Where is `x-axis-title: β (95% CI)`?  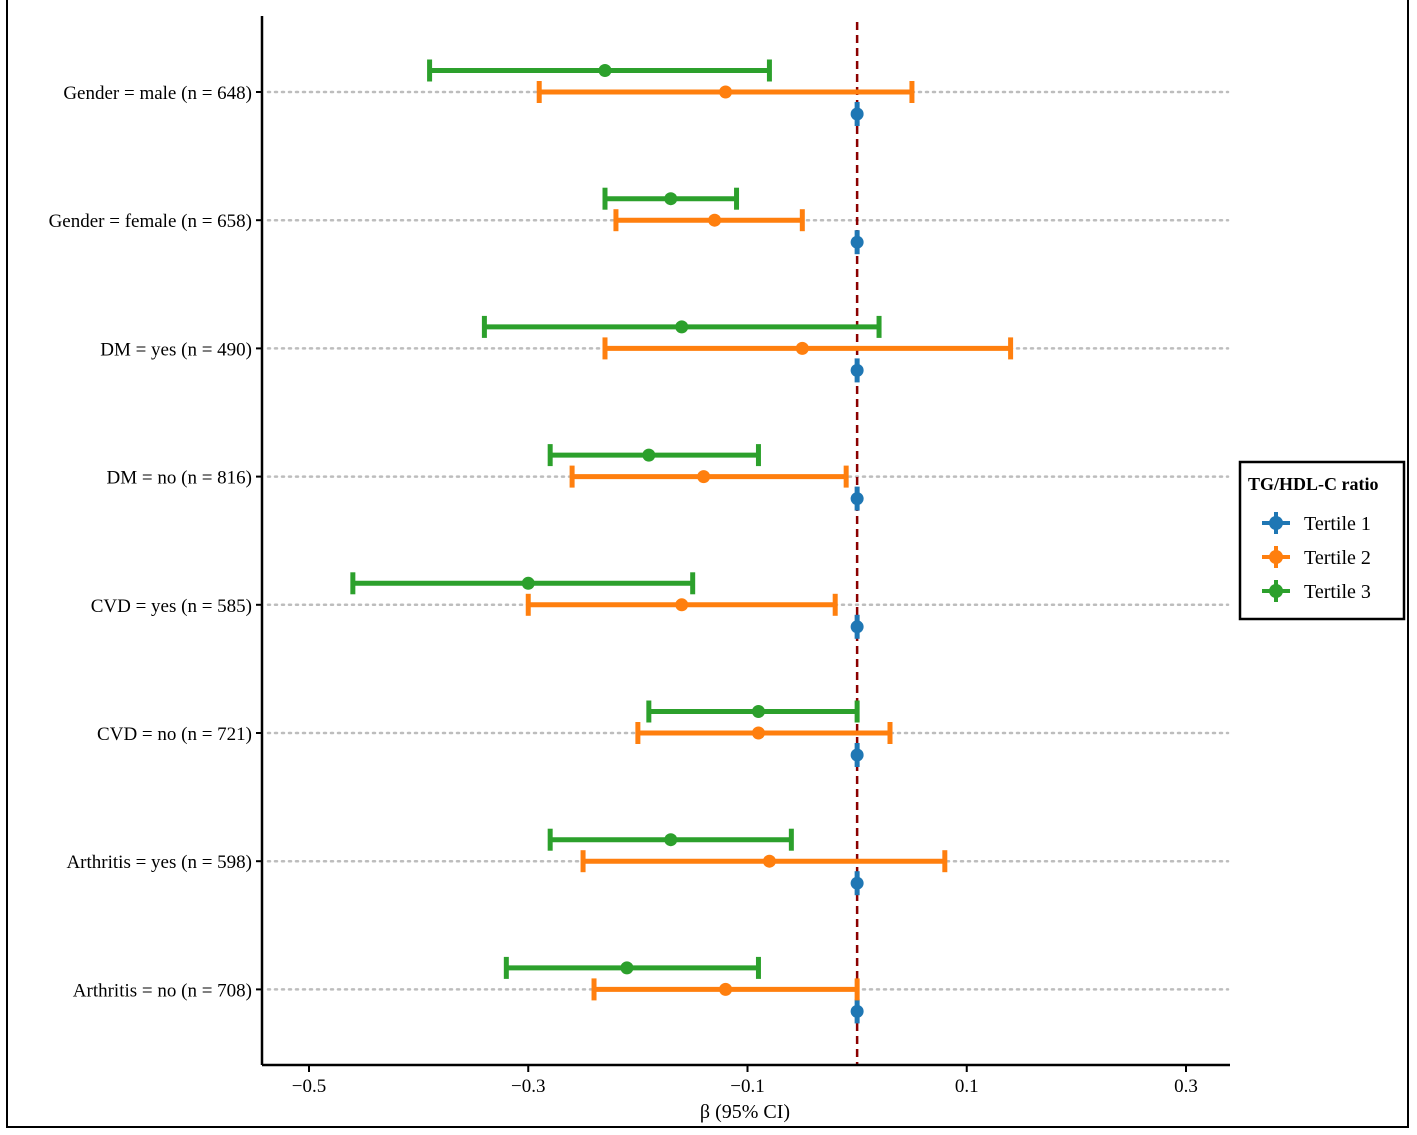
x-axis-title: β (95% CI) is located at coordinates (745, 1112).